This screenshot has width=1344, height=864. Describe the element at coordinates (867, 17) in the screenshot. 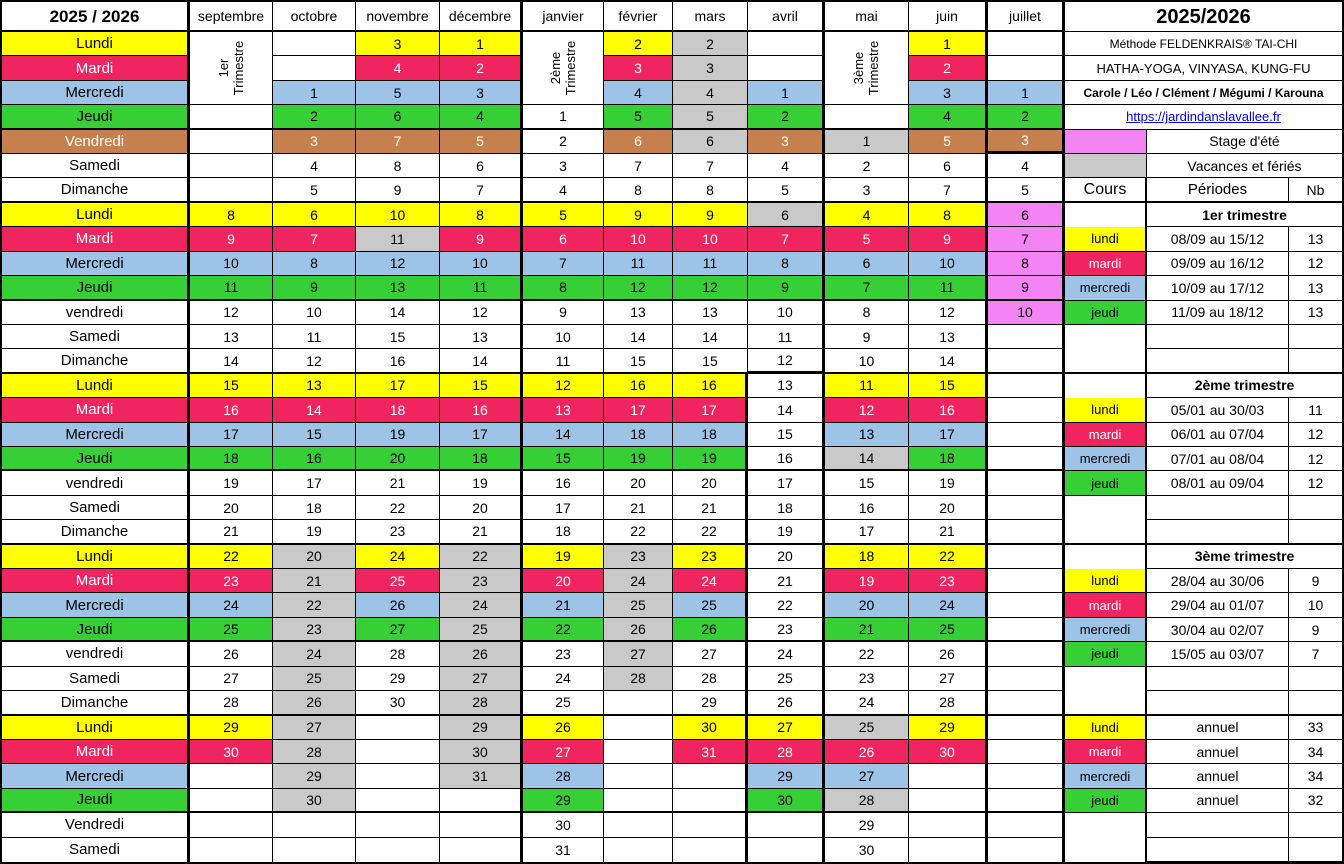

I see `month-header-mai: mai` at that location.